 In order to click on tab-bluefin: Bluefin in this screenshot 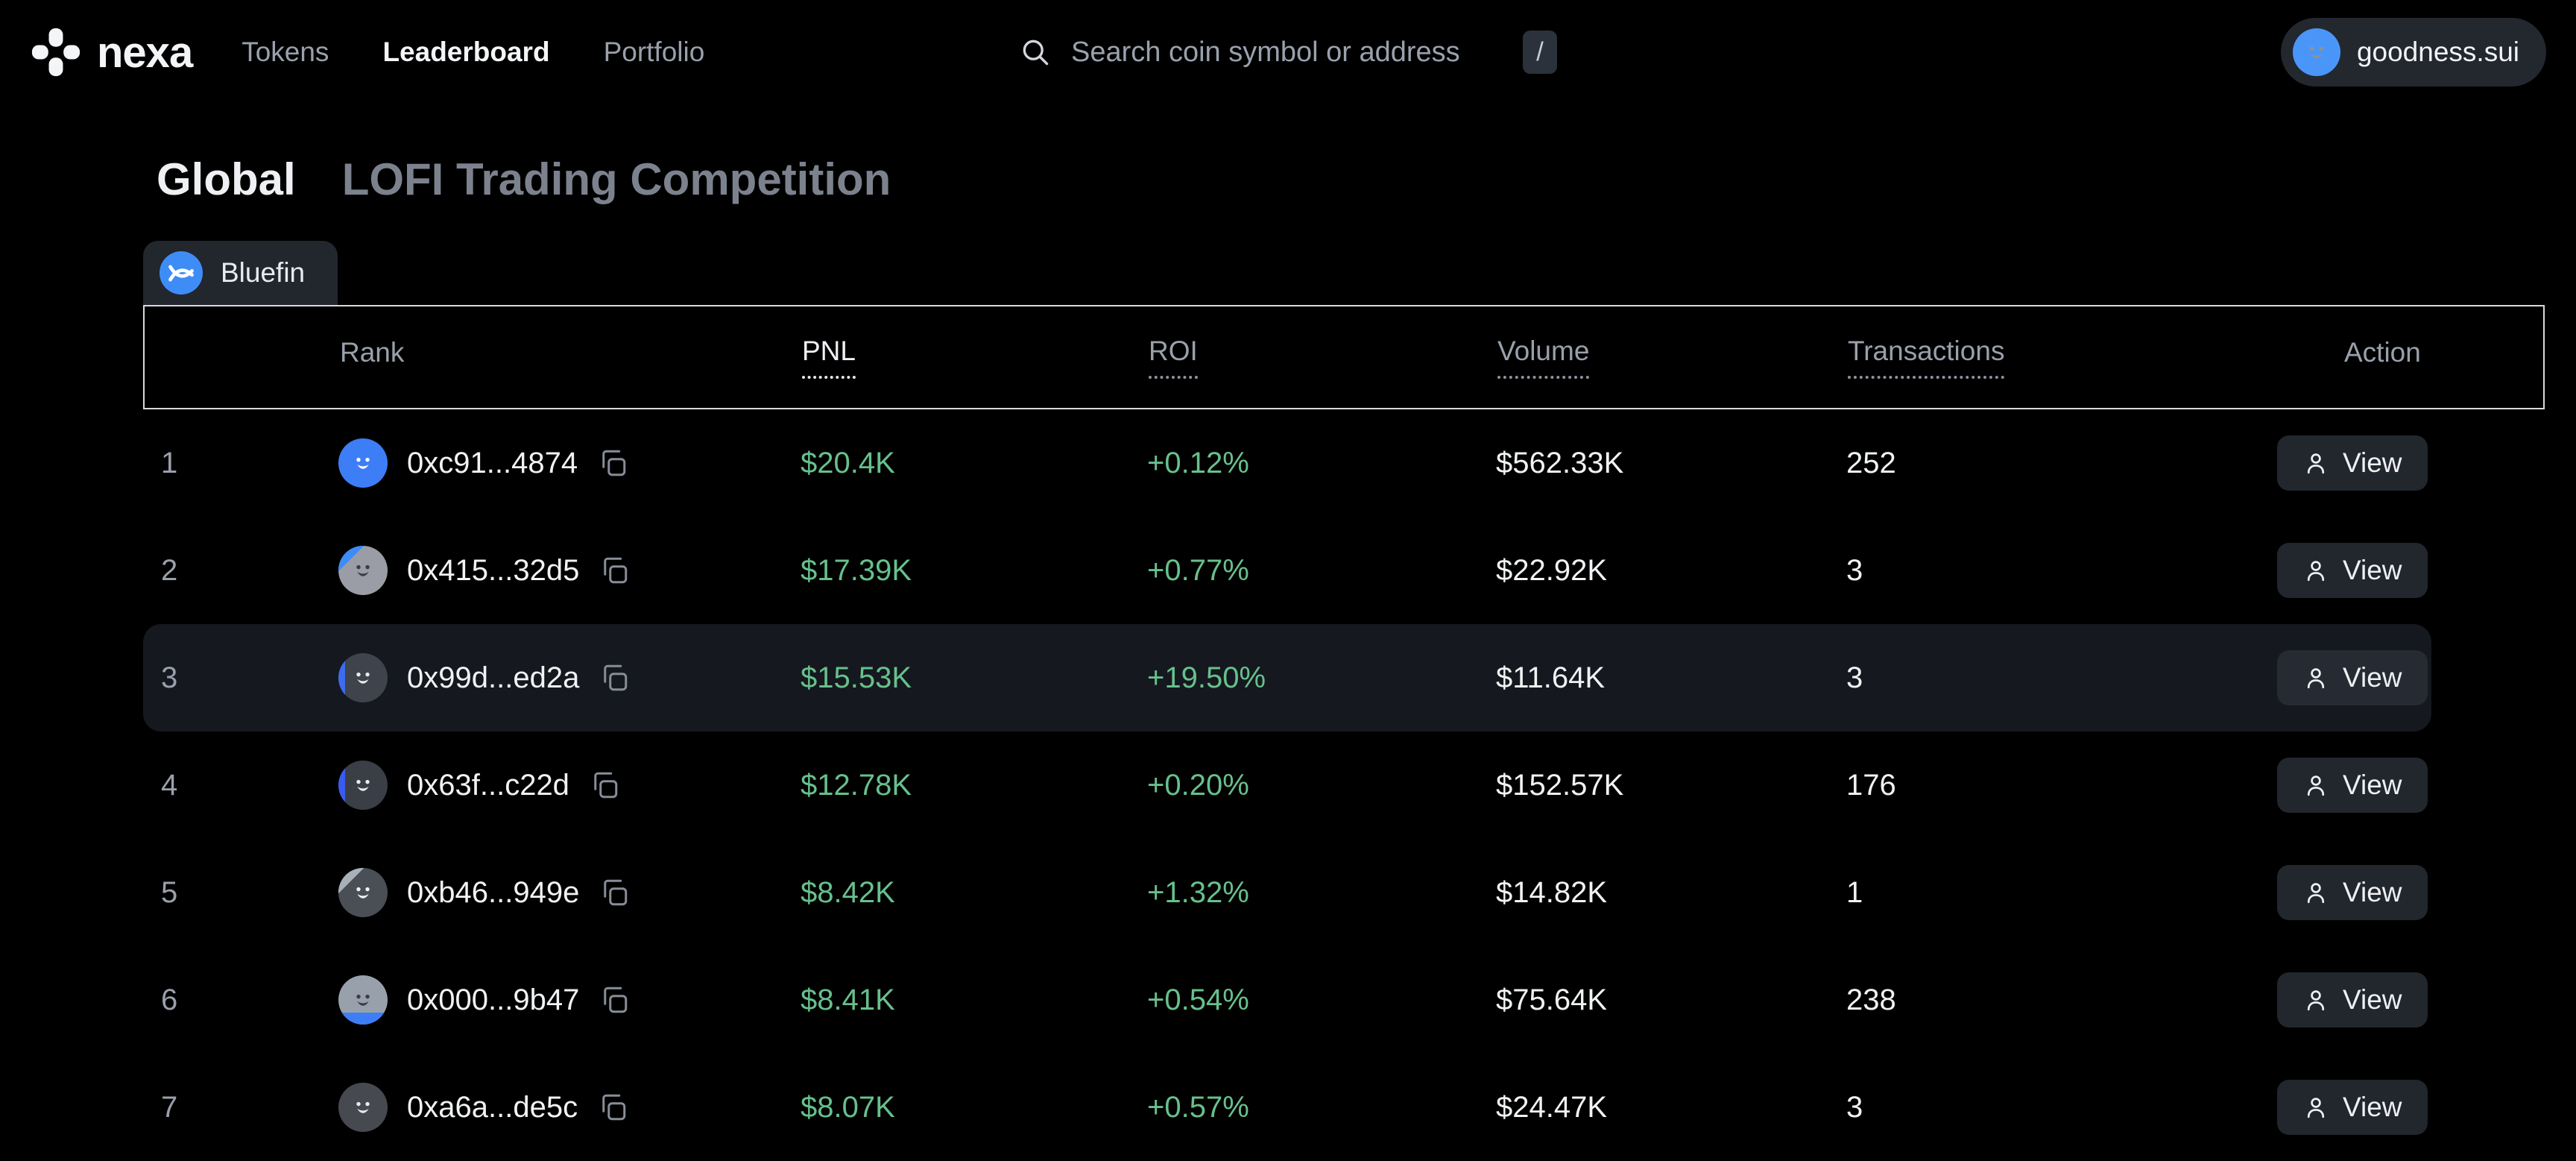, I will do `click(241, 273)`.